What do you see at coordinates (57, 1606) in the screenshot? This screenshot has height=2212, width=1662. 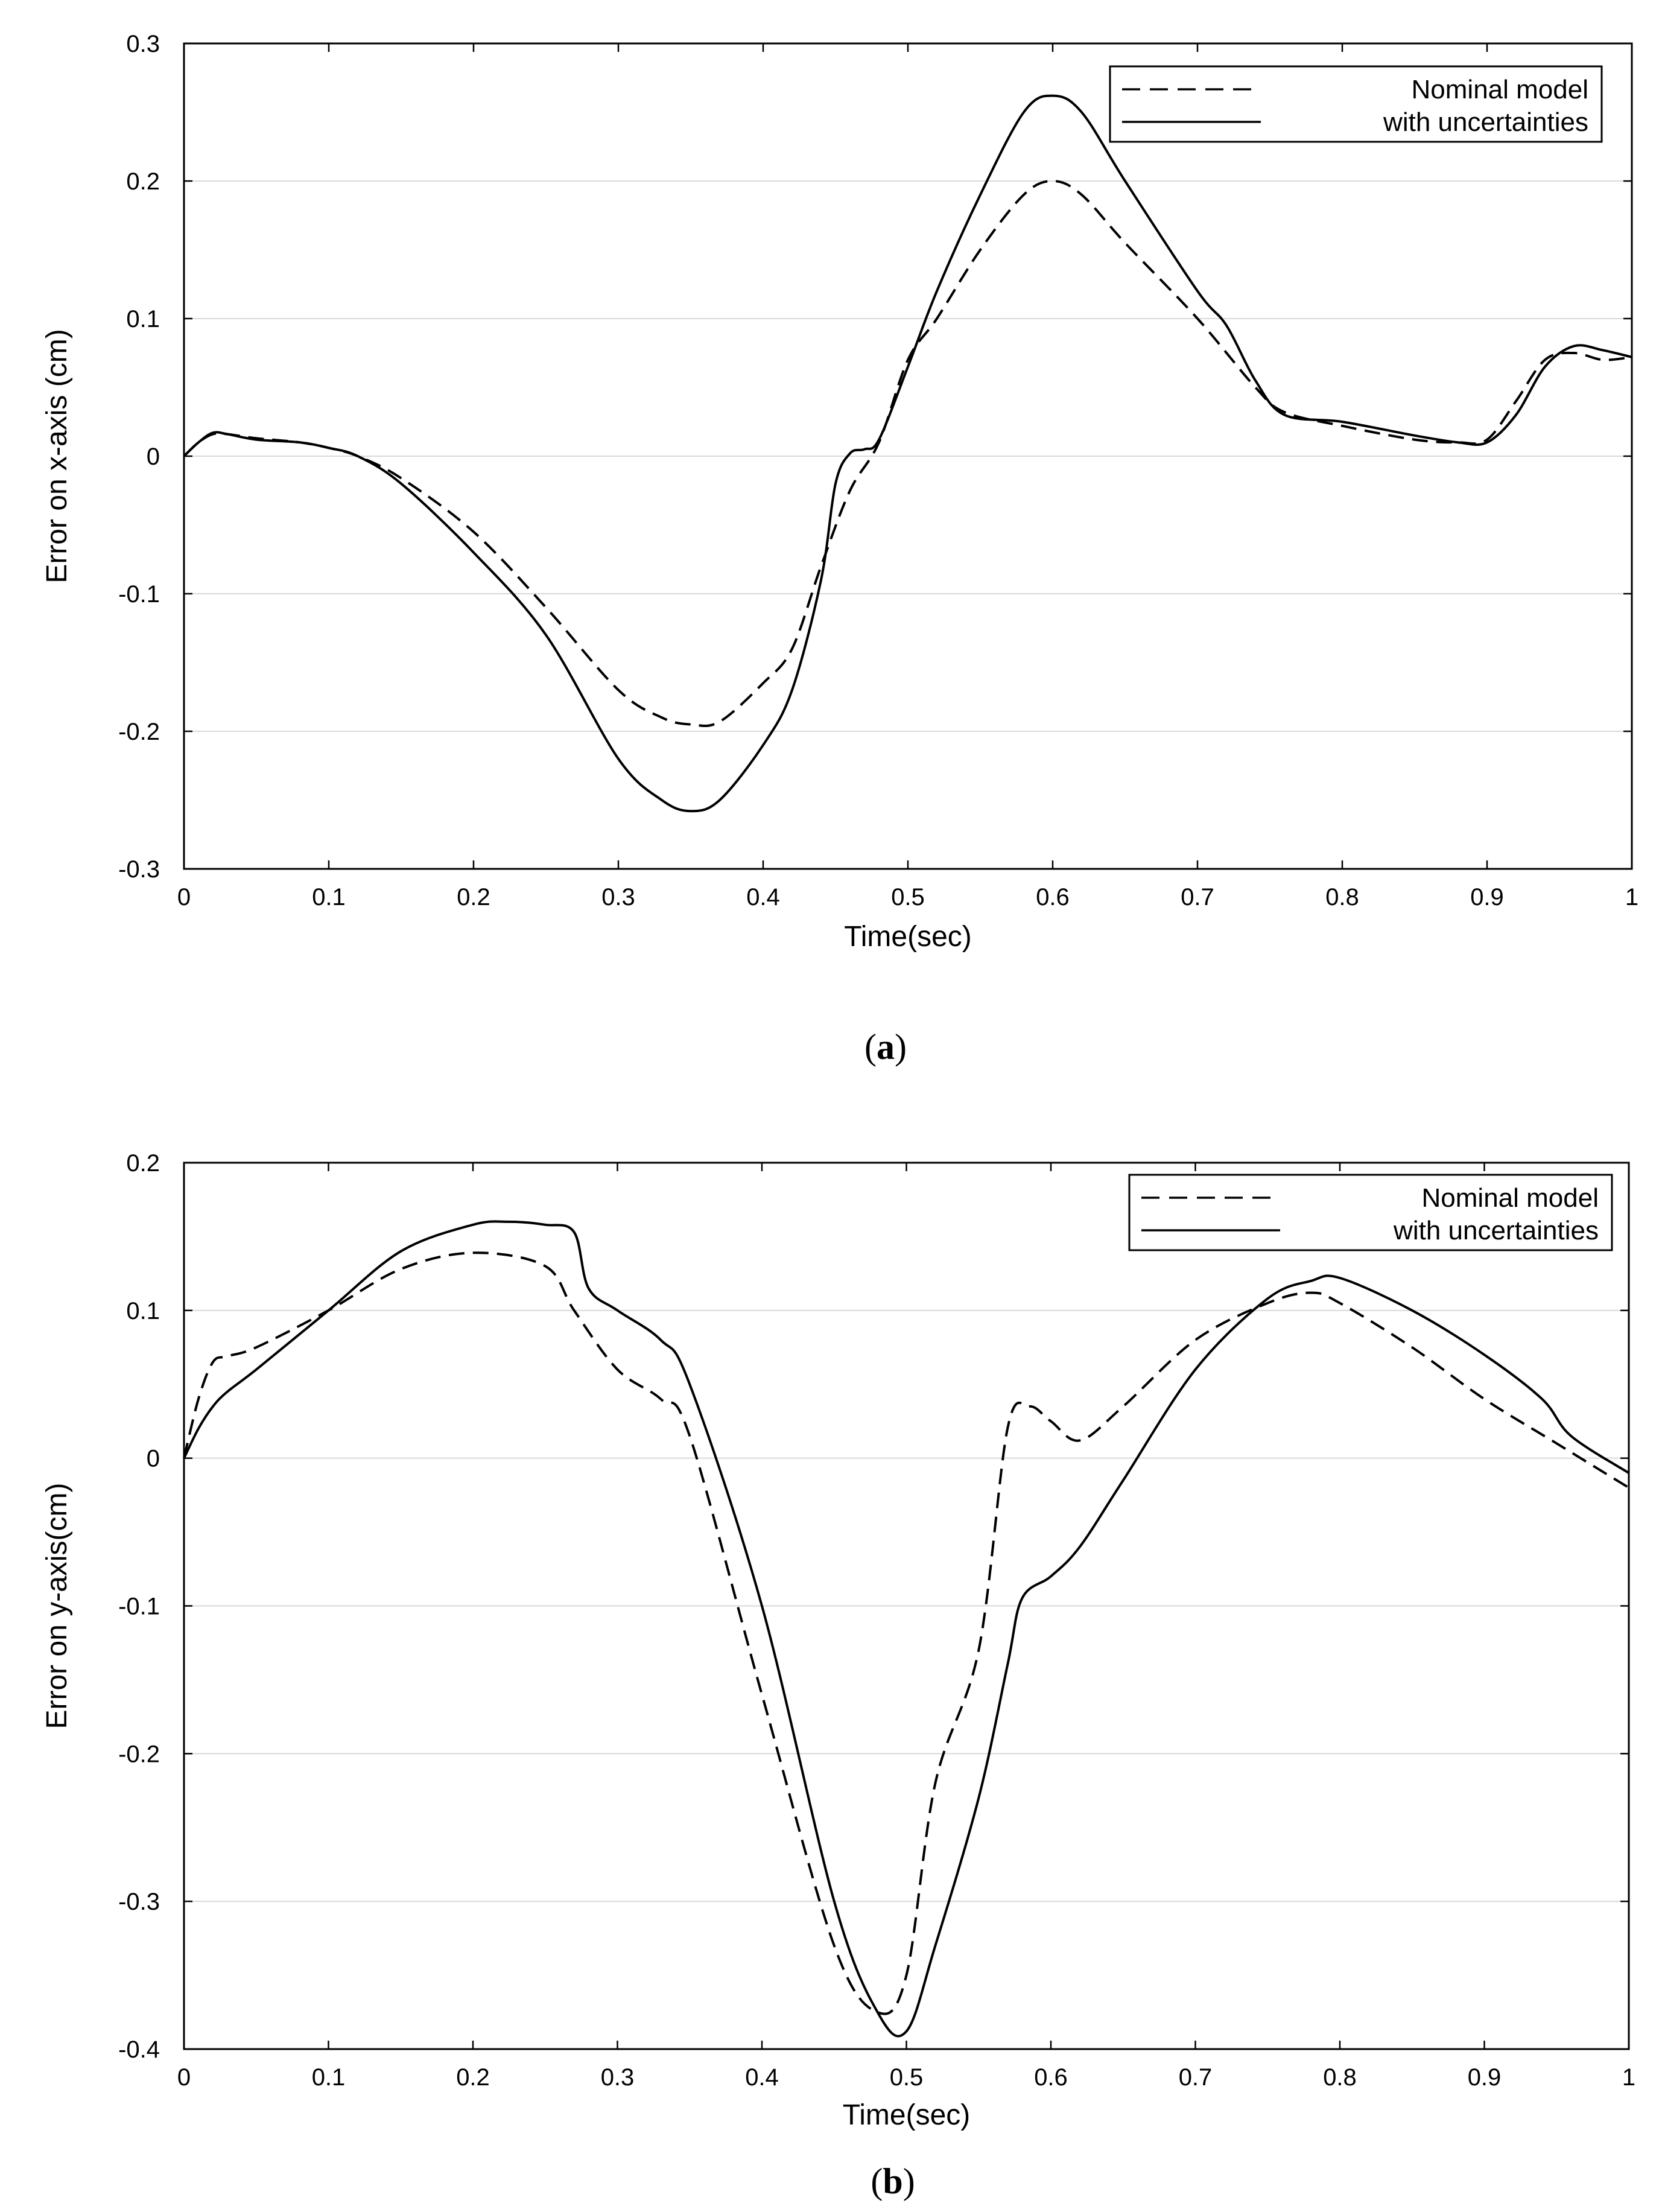 I see `panel-b-y-axis-label: Error on y-axis(cm)` at bounding box center [57, 1606].